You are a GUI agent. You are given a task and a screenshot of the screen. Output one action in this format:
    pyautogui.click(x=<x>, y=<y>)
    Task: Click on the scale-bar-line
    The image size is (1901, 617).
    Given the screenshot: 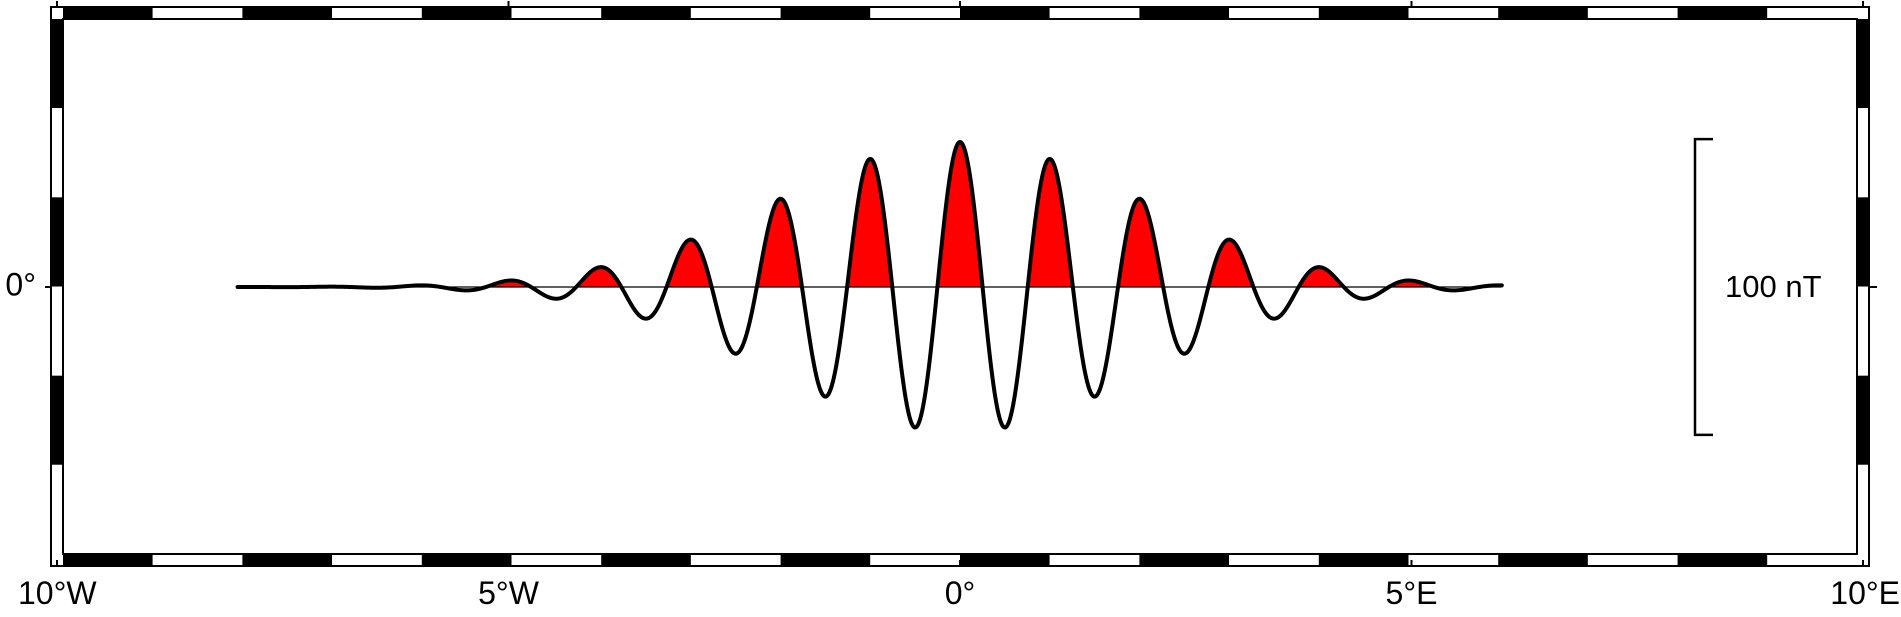 What is the action you would take?
    pyautogui.click(x=1704, y=287)
    